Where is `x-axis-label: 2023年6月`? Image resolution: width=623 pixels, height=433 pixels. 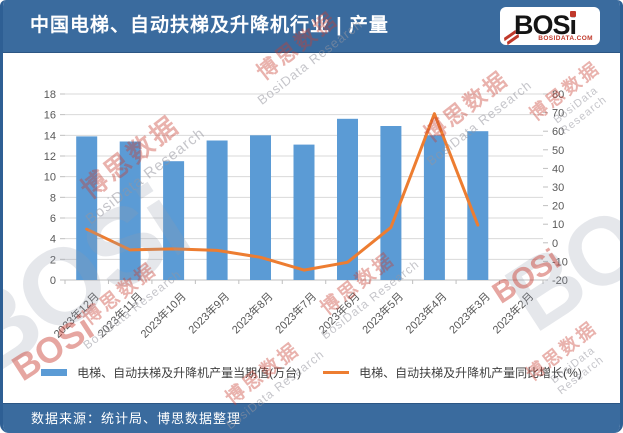
x-axis-label: 2023年6月 is located at coordinates (338, 312).